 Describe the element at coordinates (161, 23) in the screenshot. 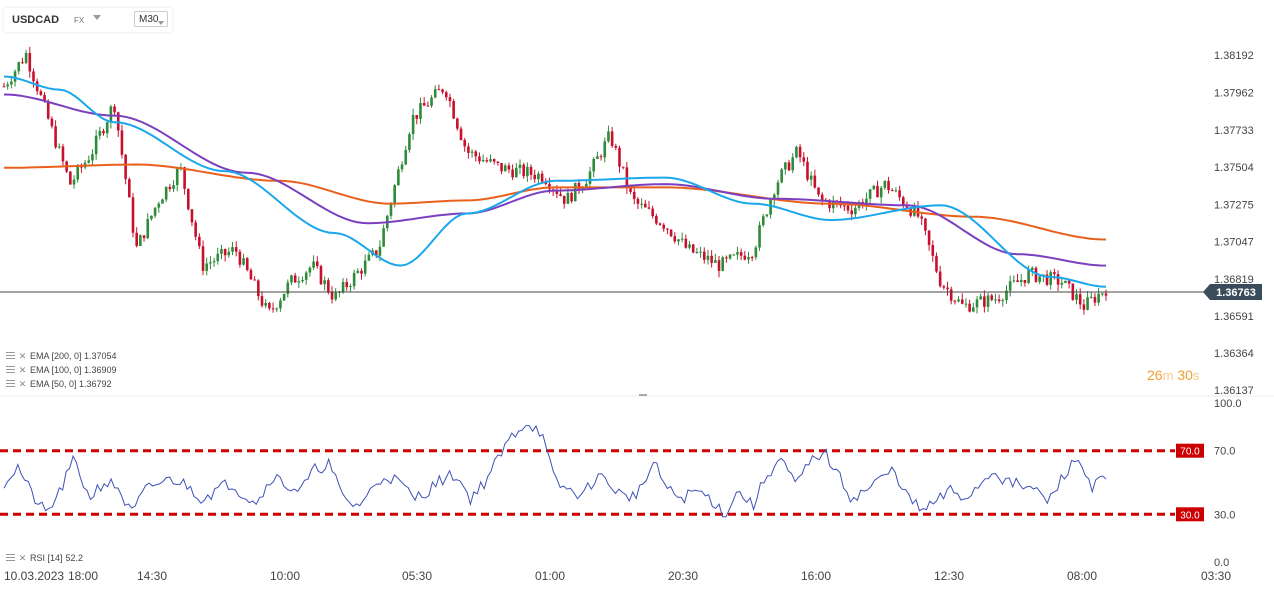

I see `timeframe-chevron-icon` at that location.